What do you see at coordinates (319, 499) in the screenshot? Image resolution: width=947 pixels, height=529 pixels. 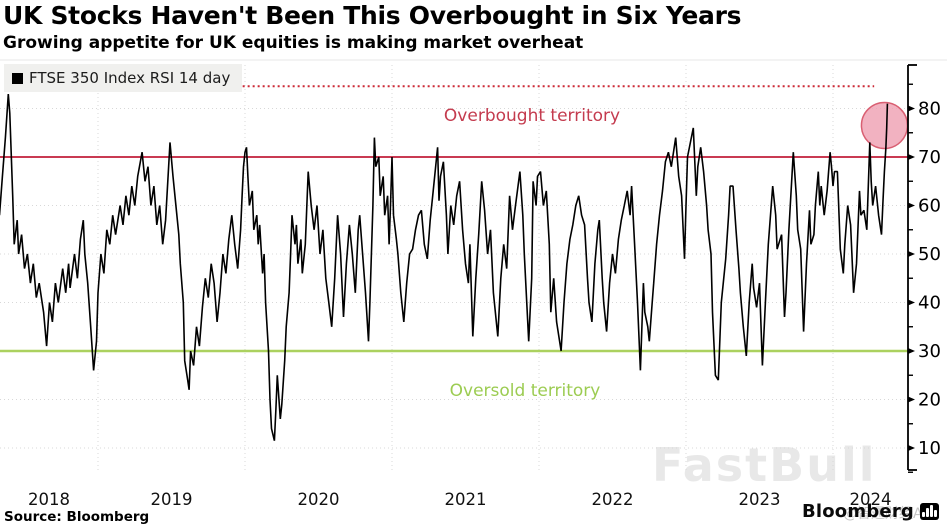 I see `x-year-label: 2020` at bounding box center [319, 499].